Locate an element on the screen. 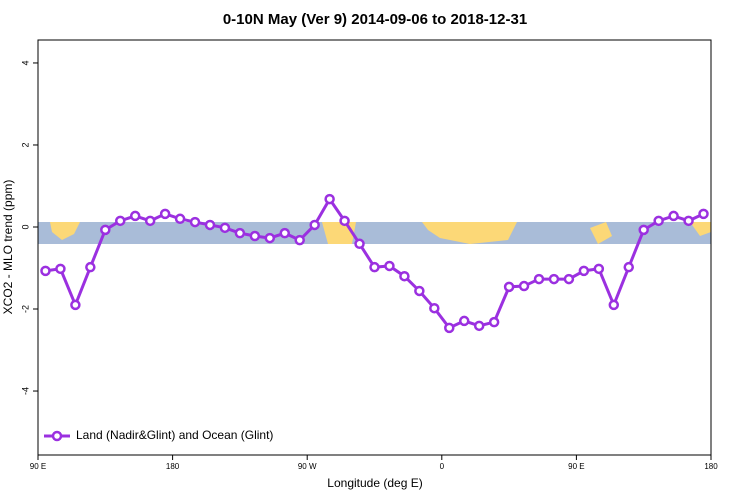  y-axis-label: XCO2 - MLO trend (ppm) is located at coordinates (8, 247).